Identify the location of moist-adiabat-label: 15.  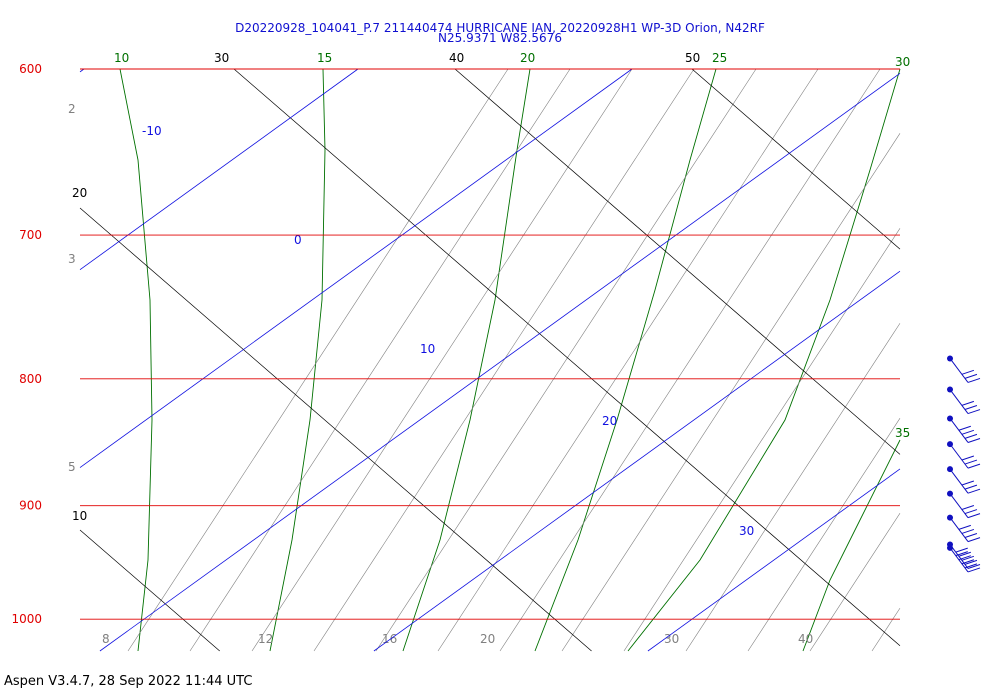
(324, 58).